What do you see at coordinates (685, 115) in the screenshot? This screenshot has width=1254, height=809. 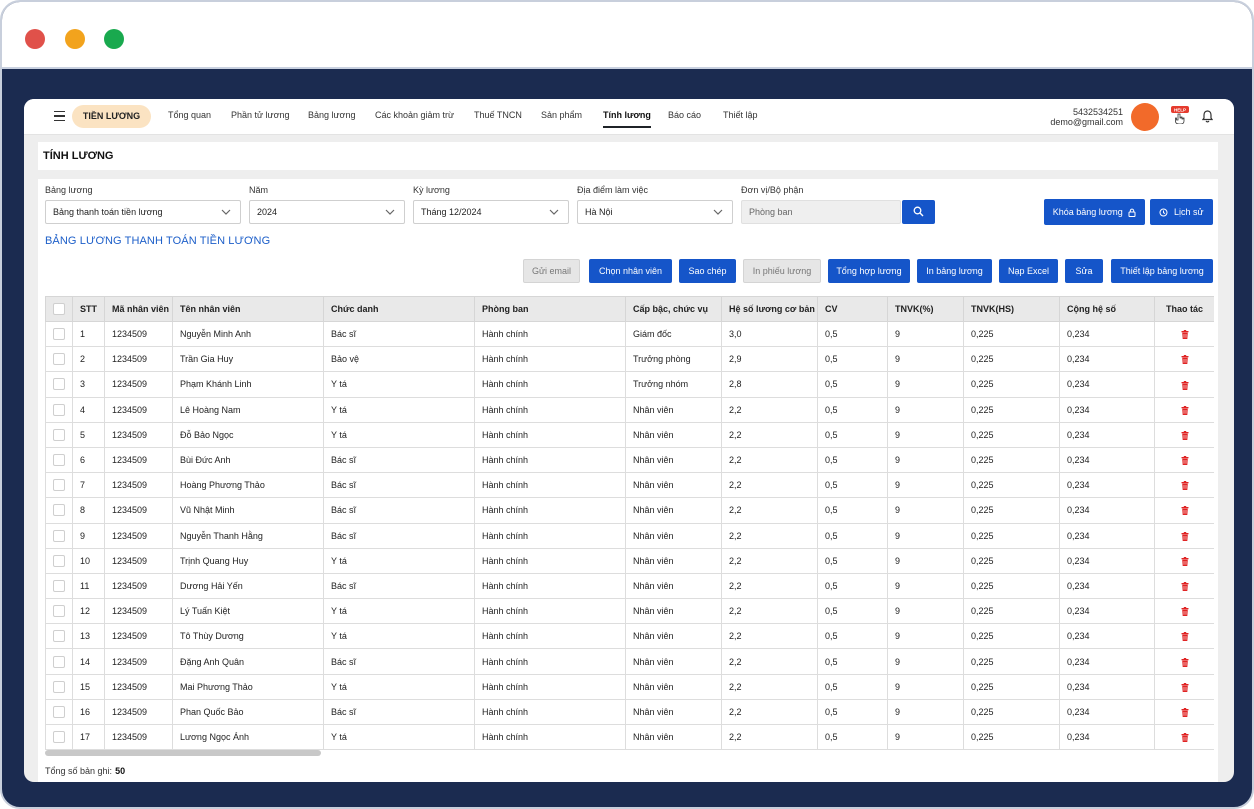 I see `nav-item-reports: Báo cáo` at bounding box center [685, 115].